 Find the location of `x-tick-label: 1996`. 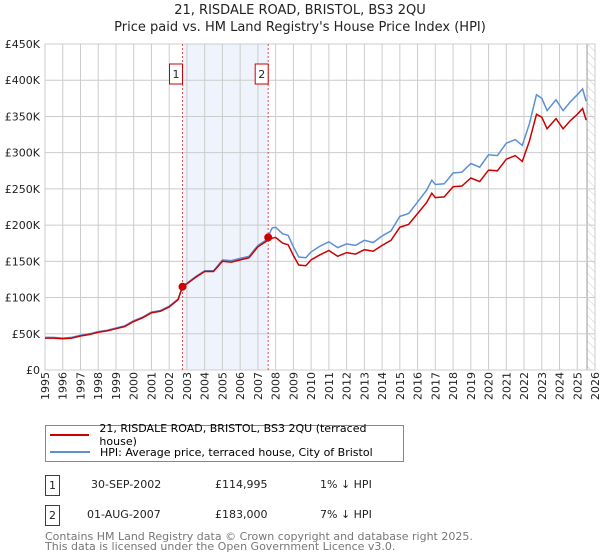

x-tick-label: 1996 is located at coordinates (63, 386).